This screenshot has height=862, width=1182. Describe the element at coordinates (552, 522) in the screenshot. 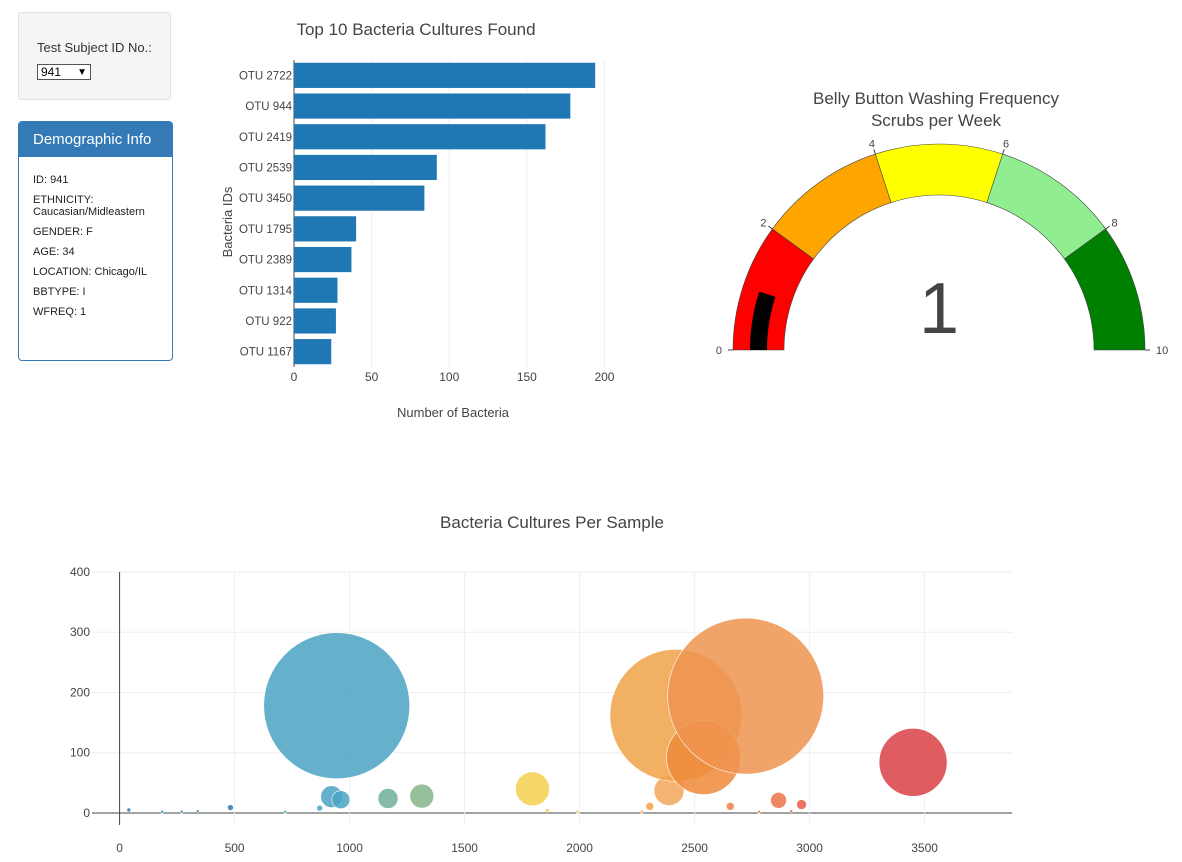

I see `bubble-chart-title: Bacteria Cultures Per Sample` at that location.